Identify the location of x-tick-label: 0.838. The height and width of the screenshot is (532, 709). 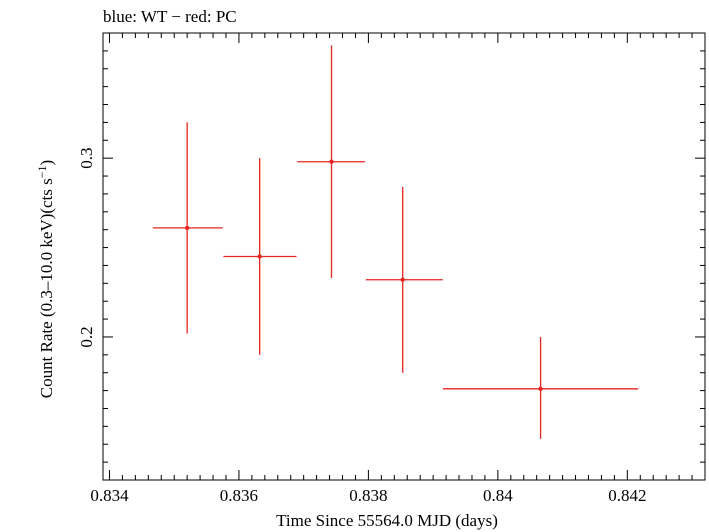
(368, 495).